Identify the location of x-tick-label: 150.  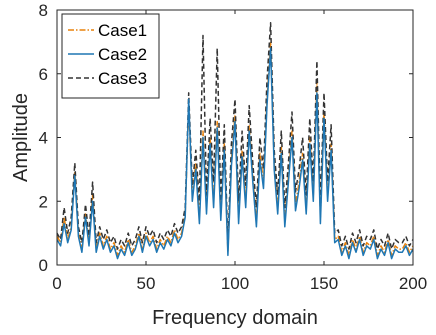
(324, 283).